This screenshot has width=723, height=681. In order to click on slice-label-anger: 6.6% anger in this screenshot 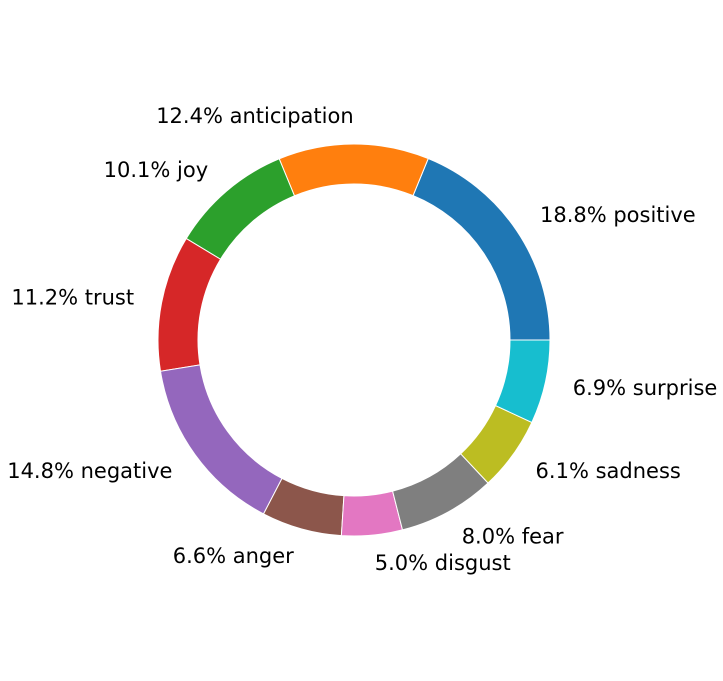, I will do `click(233, 556)`.